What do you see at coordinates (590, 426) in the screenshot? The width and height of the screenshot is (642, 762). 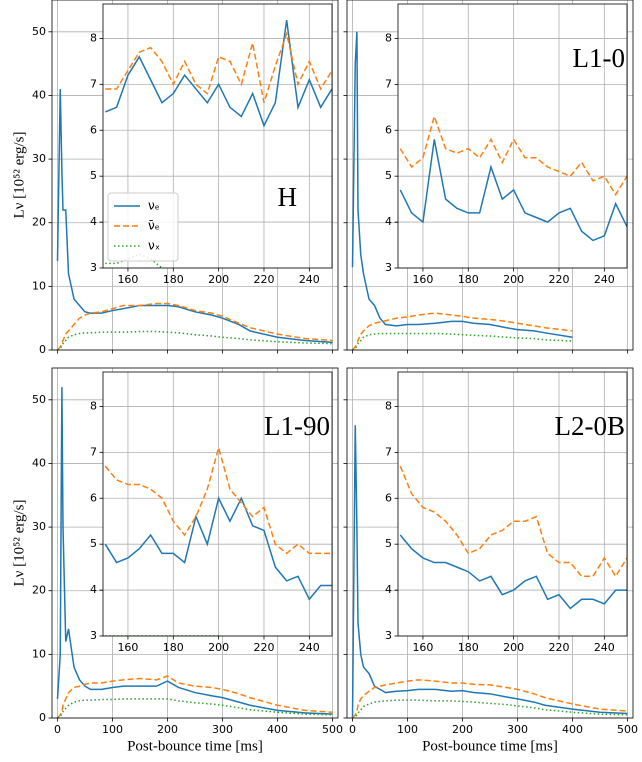 I see `panel-label: L2-0B` at bounding box center [590, 426].